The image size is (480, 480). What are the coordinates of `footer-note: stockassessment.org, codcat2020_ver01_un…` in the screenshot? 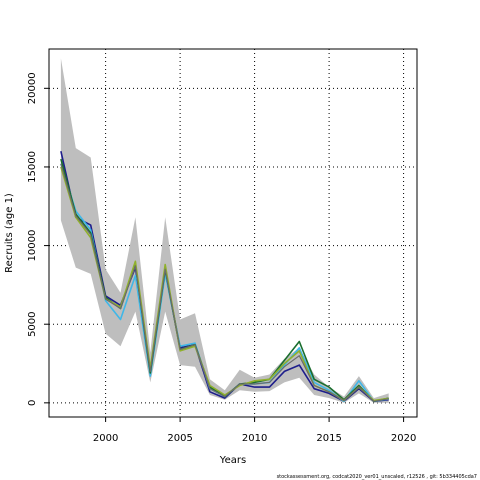 It's located at (377, 477).